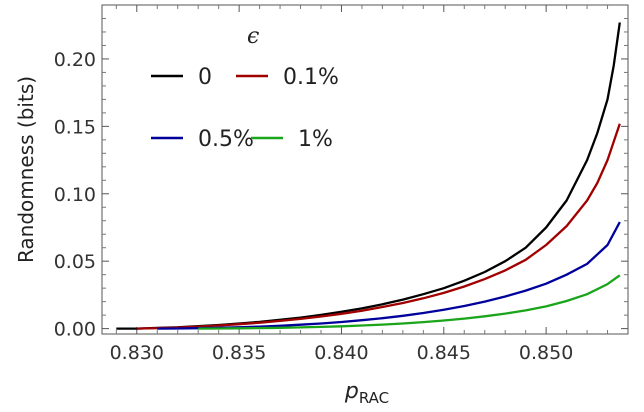  What do you see at coordinates (239, 353) in the screenshot?
I see `x-tick-label: 0.835` at bounding box center [239, 353].